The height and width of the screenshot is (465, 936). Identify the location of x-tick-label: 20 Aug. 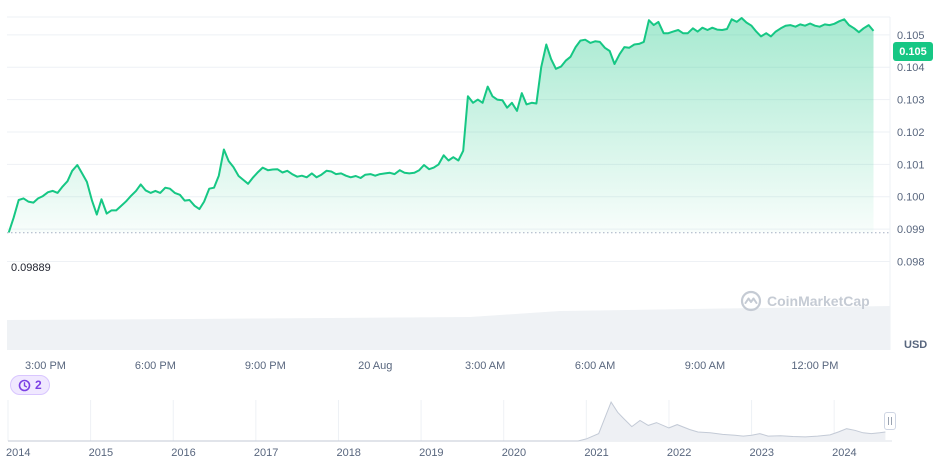
(375, 366).